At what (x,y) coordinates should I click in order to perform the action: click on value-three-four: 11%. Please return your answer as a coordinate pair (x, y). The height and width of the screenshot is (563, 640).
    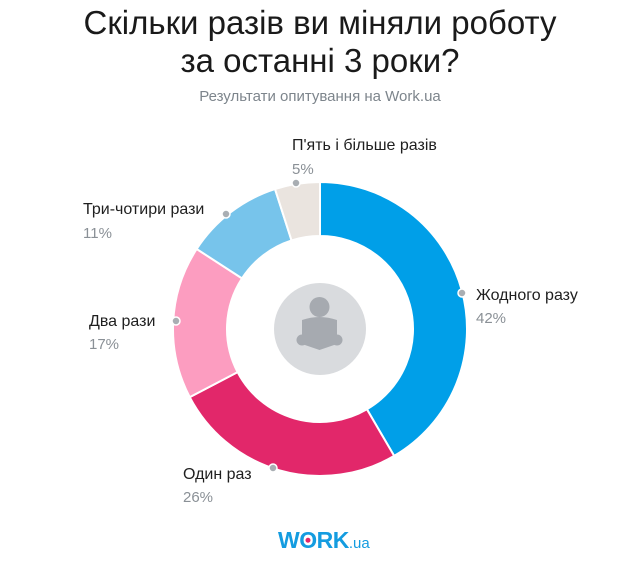
    Looking at the image, I should click on (97, 233).